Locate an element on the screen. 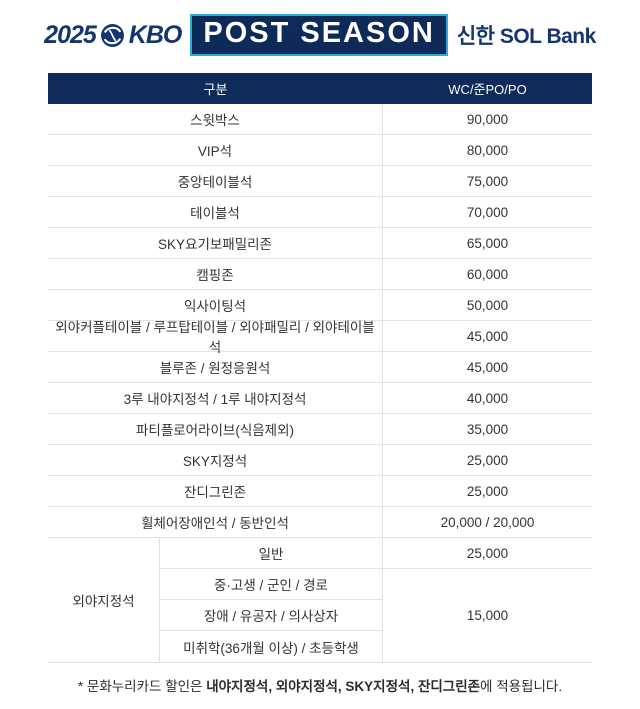 The height and width of the screenshot is (709, 640). post-season-title: POST SEASON is located at coordinates (319, 35).